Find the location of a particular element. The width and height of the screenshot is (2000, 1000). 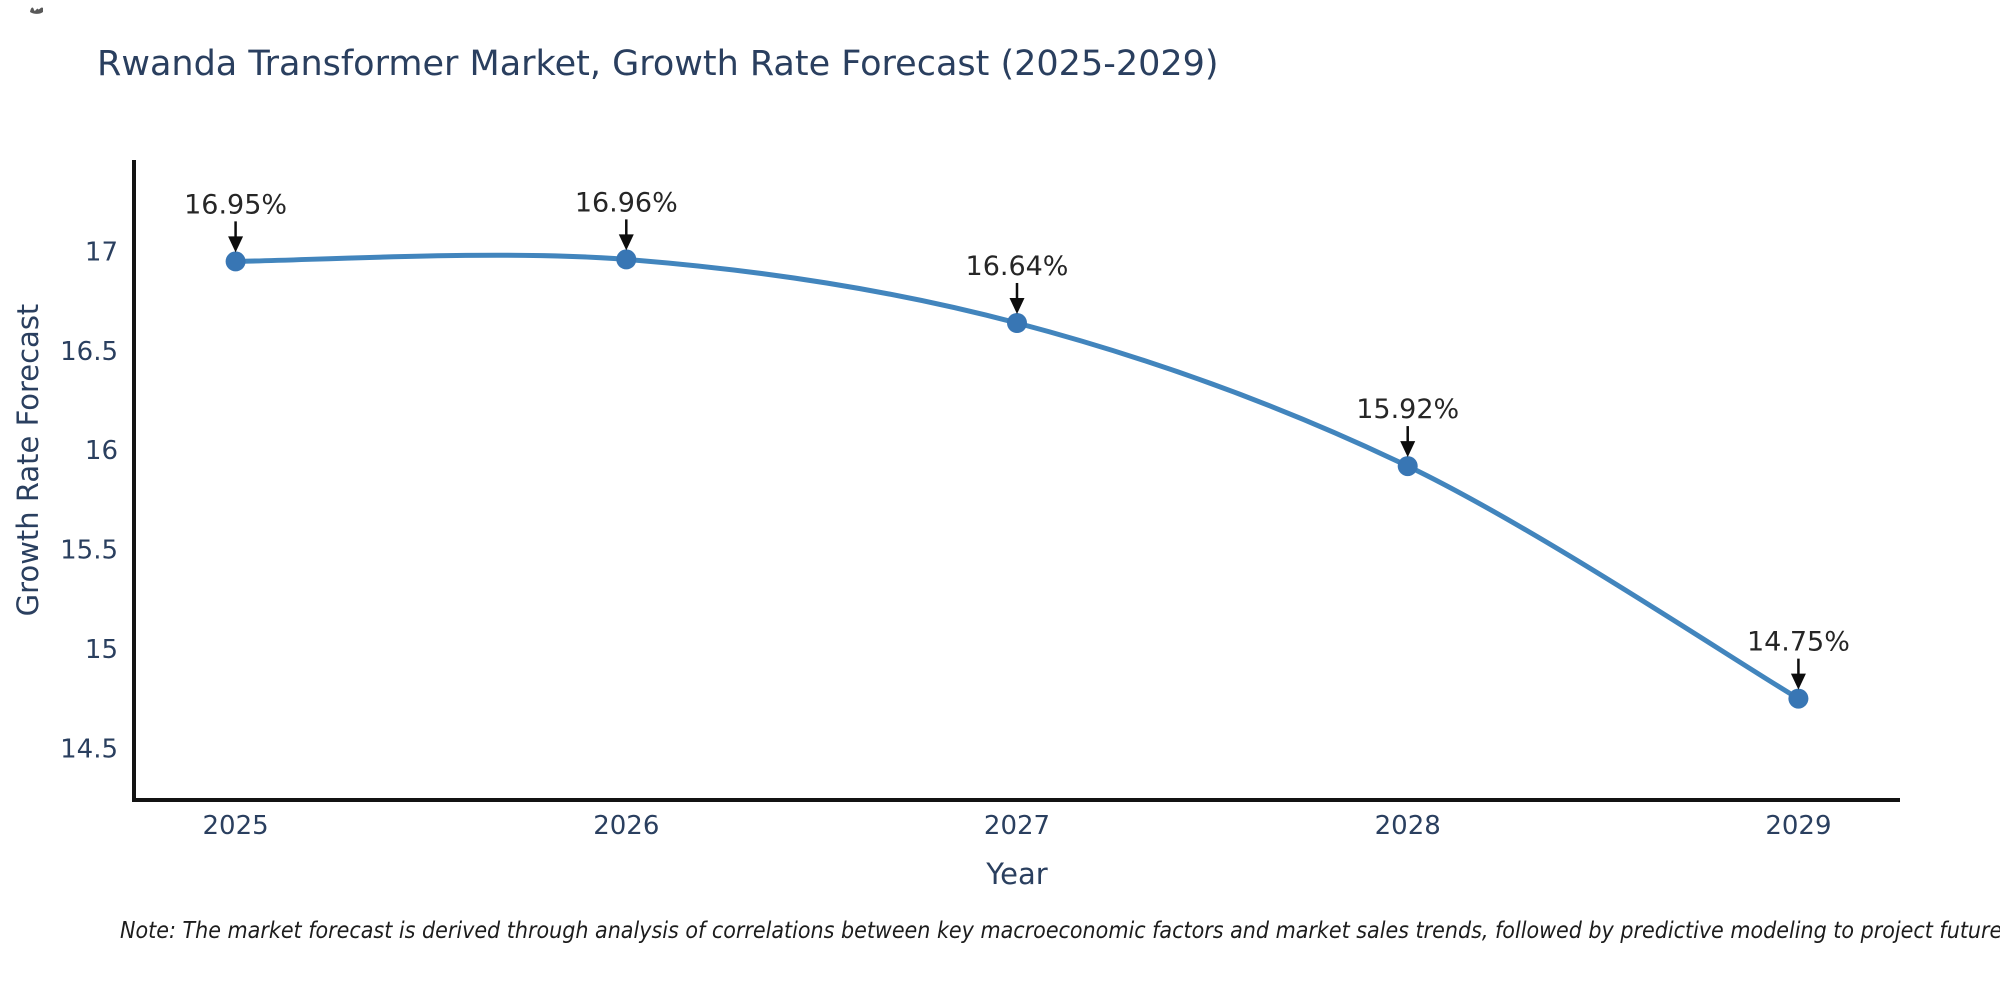

x-tick-label: 2027 is located at coordinates (1017, 826).